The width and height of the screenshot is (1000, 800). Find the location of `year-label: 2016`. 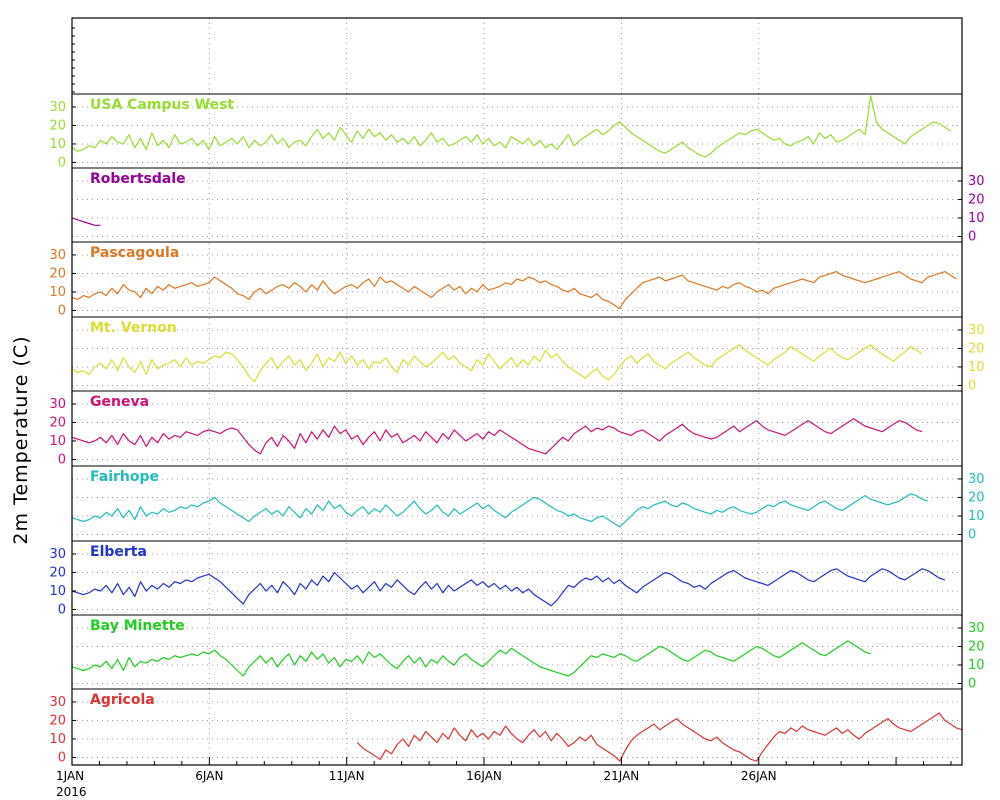

year-label: 2016 is located at coordinates (71, 792).